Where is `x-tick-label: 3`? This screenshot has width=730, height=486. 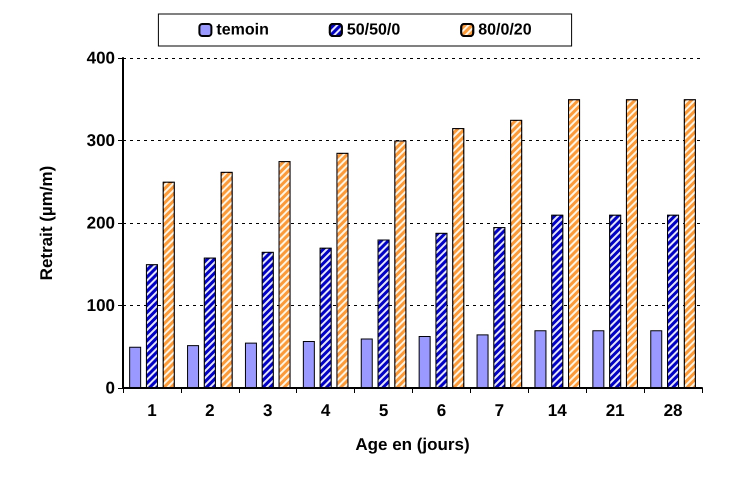
x-tick-label: 3 is located at coordinates (267, 410).